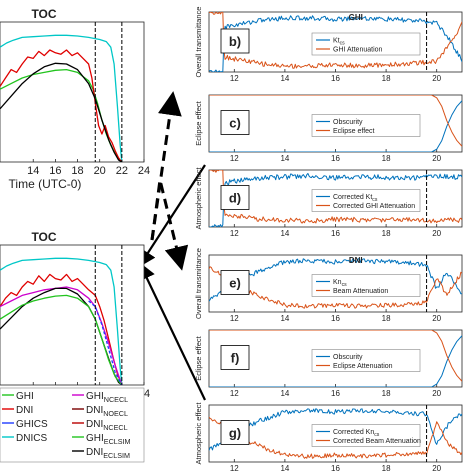 The image size is (474, 474). Describe the element at coordinates (116, 455) in the screenshot. I see `legend-entry-sub: ECLSIM` at that location.